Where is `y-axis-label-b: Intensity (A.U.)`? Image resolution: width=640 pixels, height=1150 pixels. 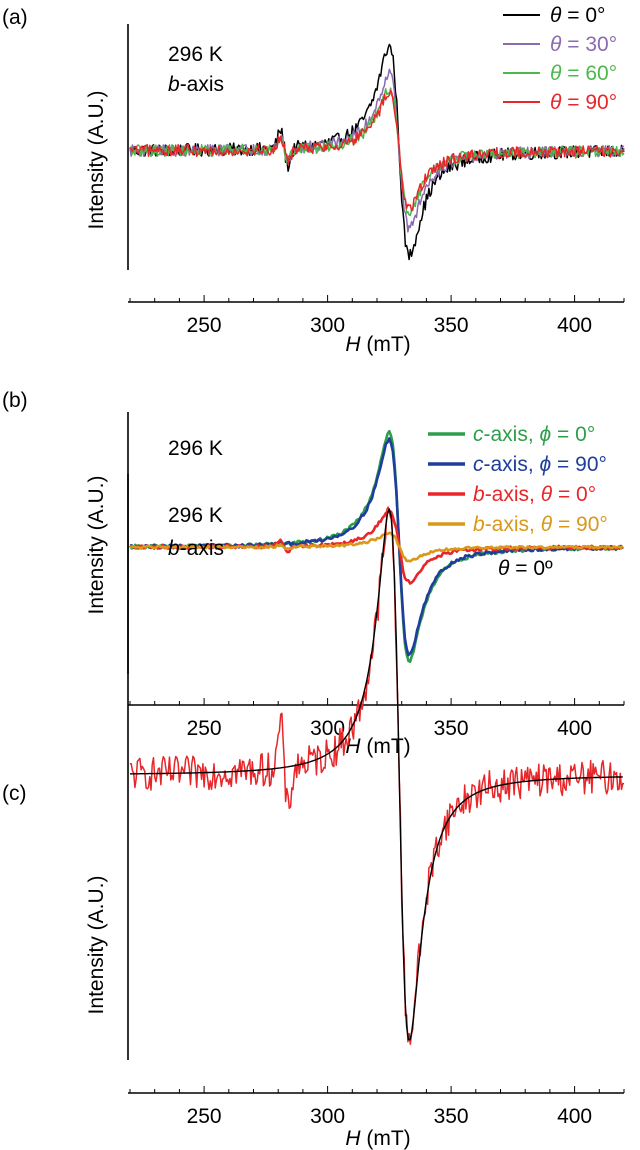
y-axis-label-b: Intensity (A.U.) is located at coordinates (96, 545).